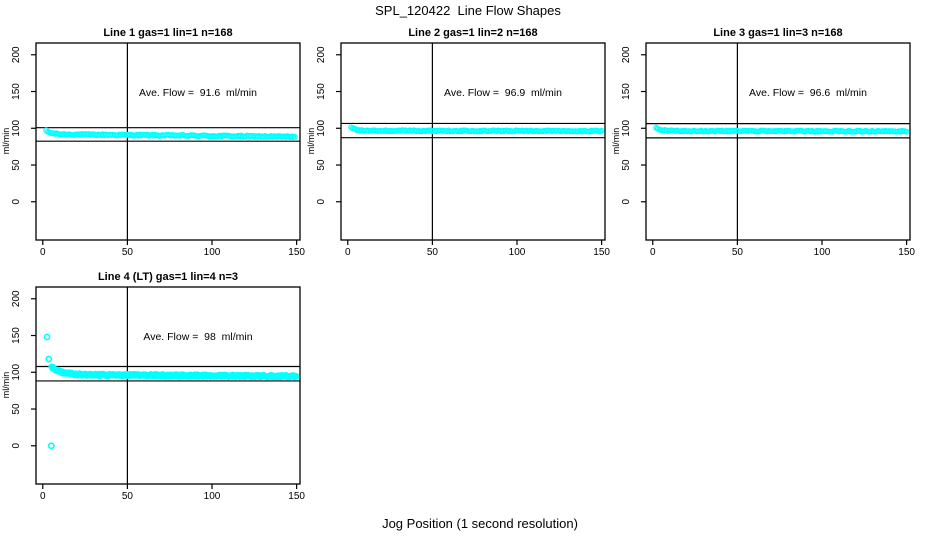  I want to click on plot-area-line-3: 0 50 100 150 0 50 100 150 200, so click(768, 150).